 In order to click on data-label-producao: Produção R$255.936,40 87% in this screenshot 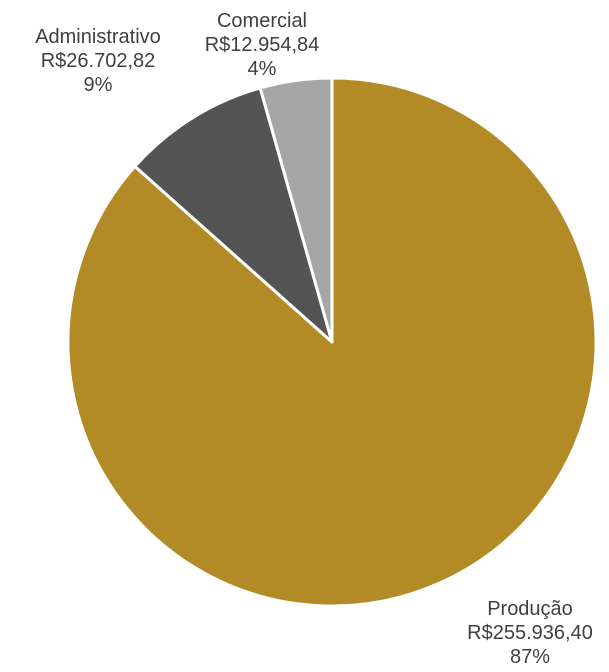, I will do `click(530, 633)`.